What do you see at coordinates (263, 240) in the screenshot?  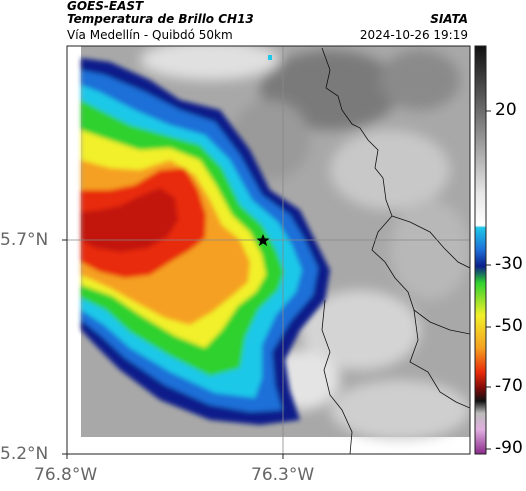 I see `star-marker` at bounding box center [263, 240].